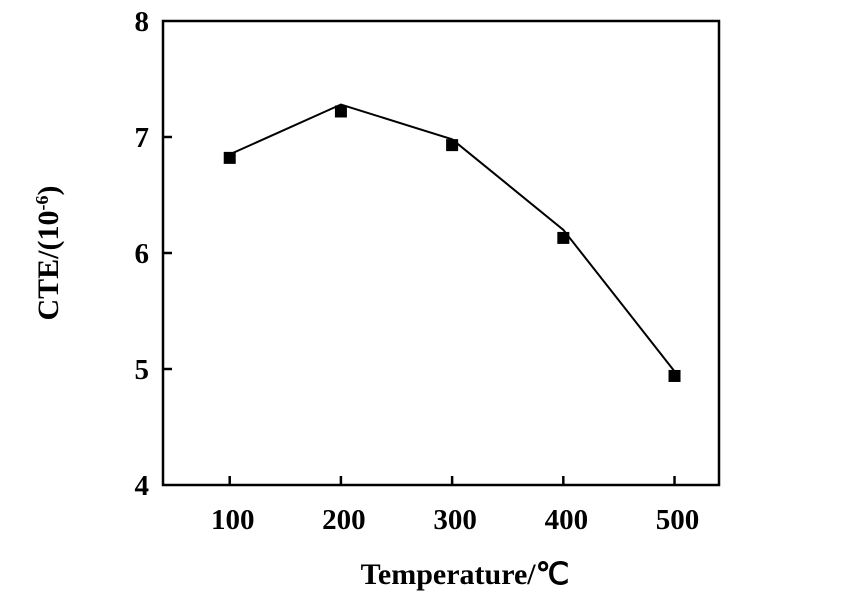 This screenshot has width=842, height=607. I want to click on x-tick-label: 500, so click(678, 520).